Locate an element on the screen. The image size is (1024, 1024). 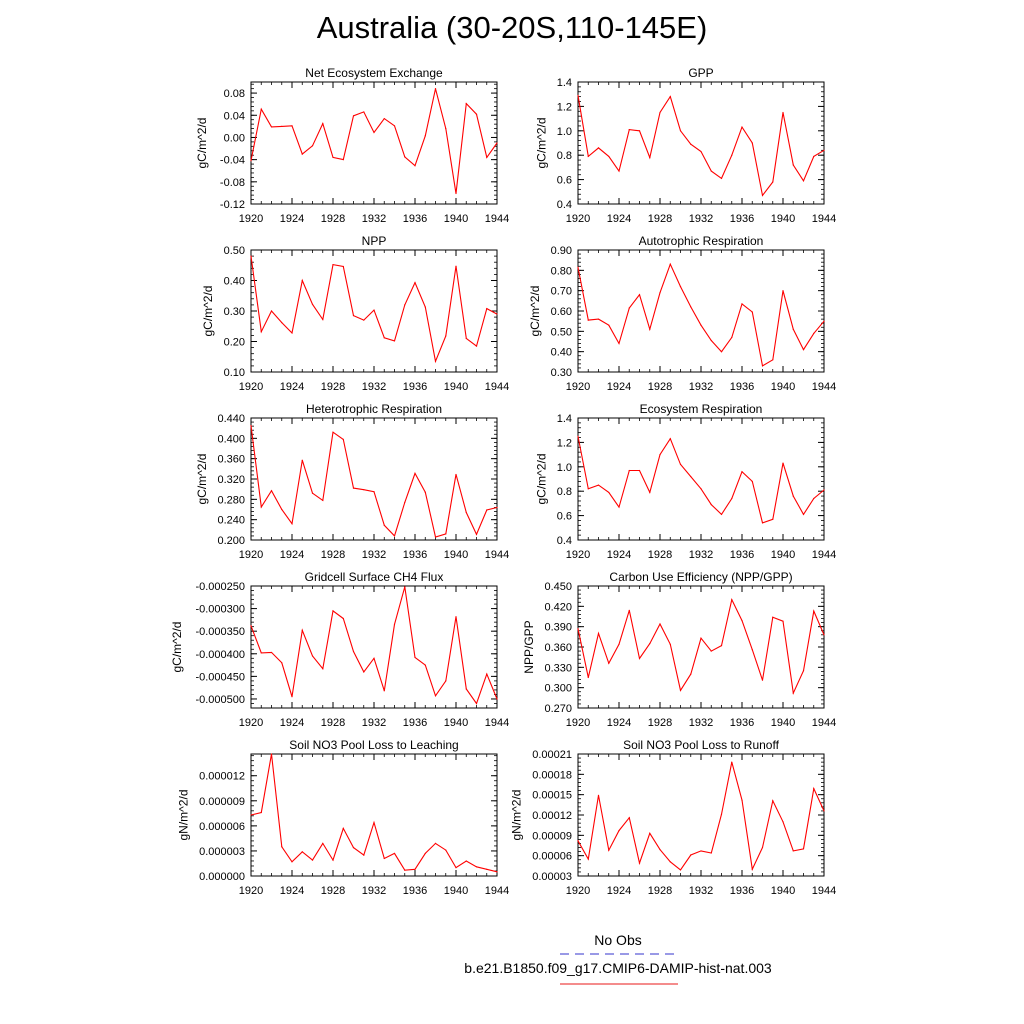
y-tick-label: 0.70 is located at coordinates (561, 292).